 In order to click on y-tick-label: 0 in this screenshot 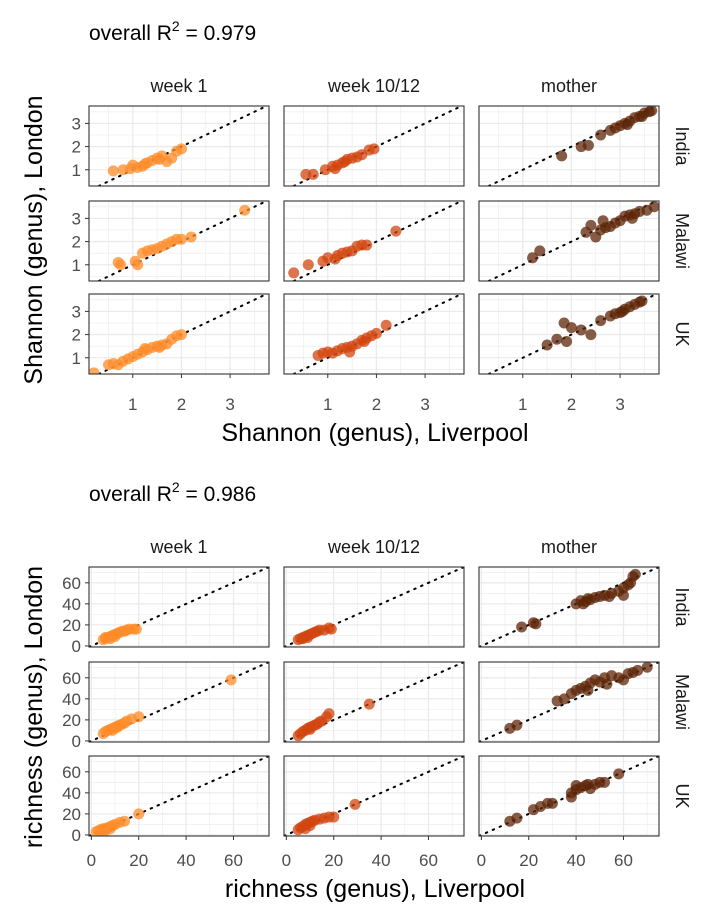, I will do `click(76, 646)`.